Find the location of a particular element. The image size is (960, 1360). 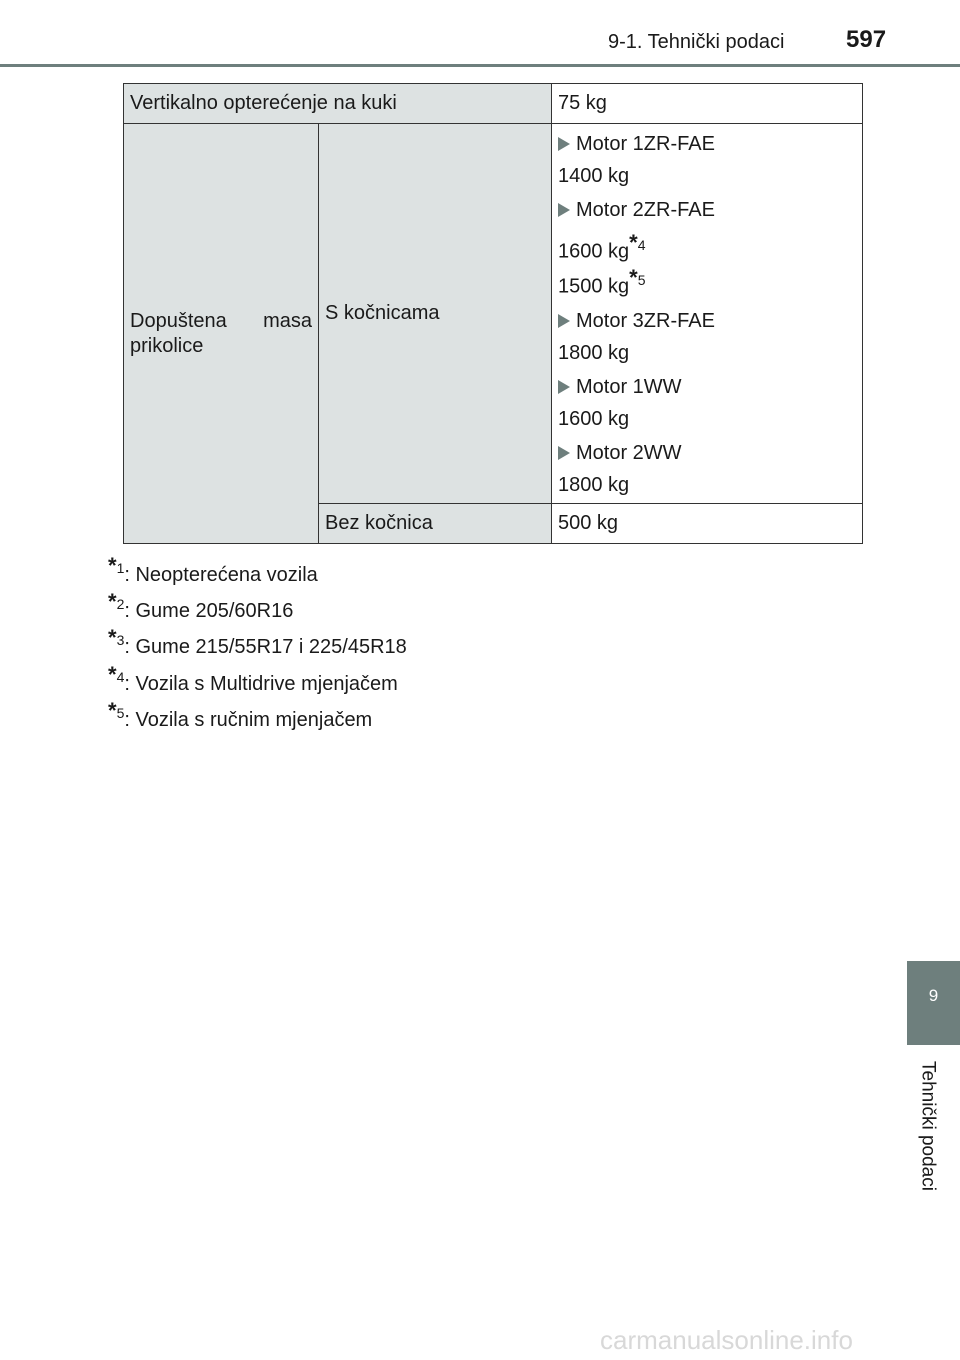

engine-name: Motor 1WW is located at coordinates (629, 387).